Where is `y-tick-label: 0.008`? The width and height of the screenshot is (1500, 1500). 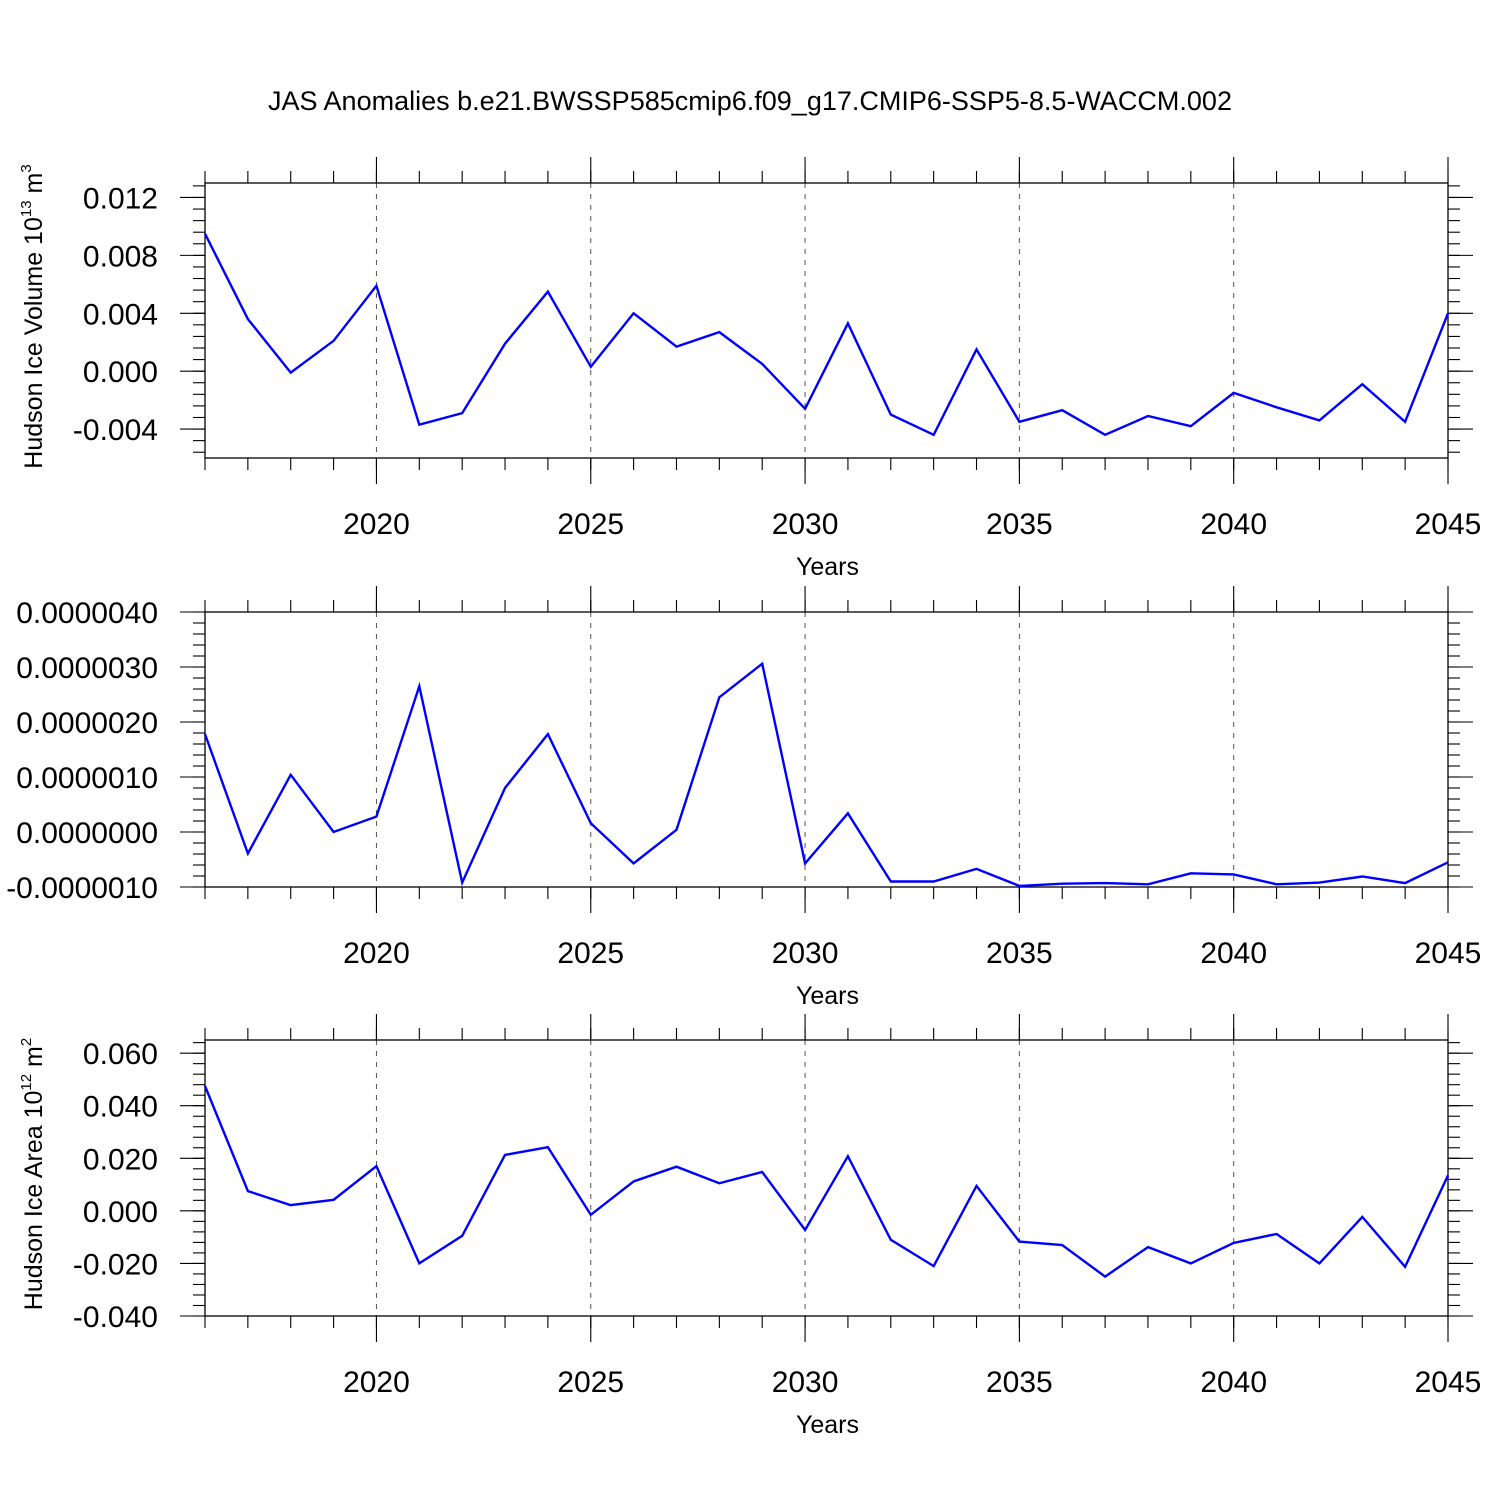 y-tick-label: 0.008 is located at coordinates (120, 256).